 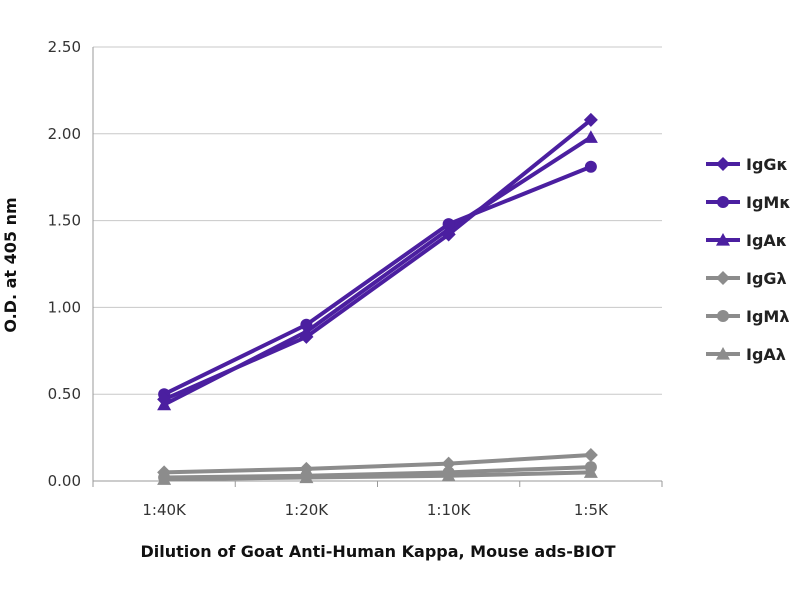 I want to click on y-axis-title: O.D. at 405 nm, so click(x=10, y=264).